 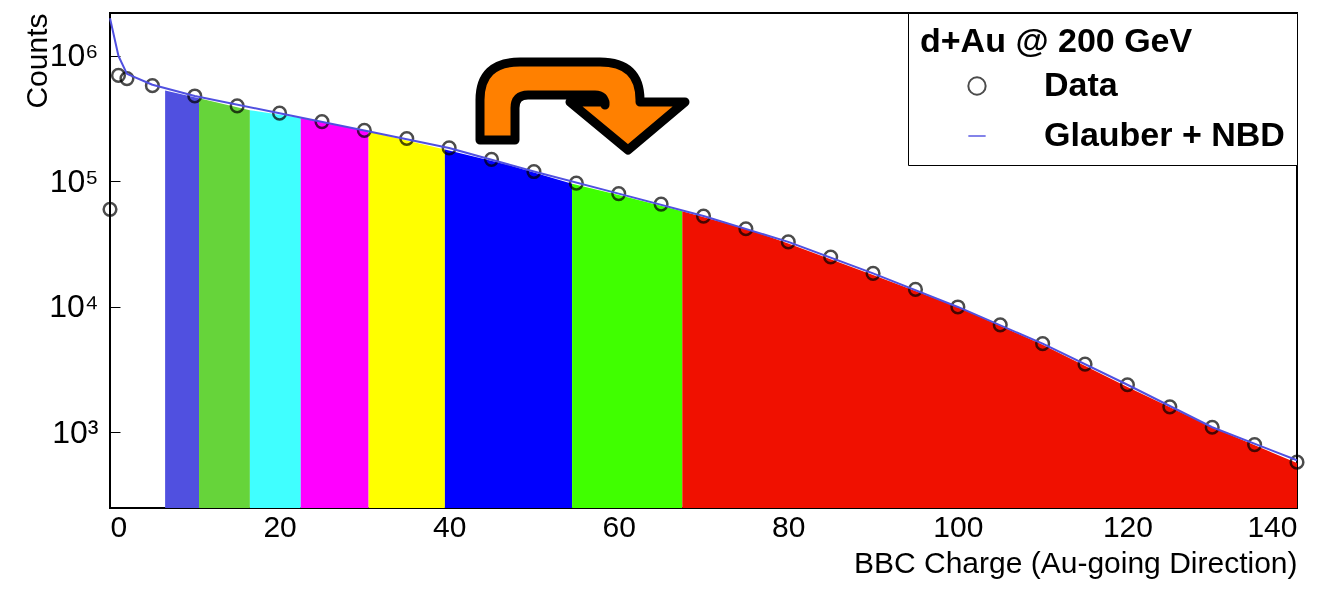 I want to click on x-tick-label: 120, so click(x=1127, y=526).